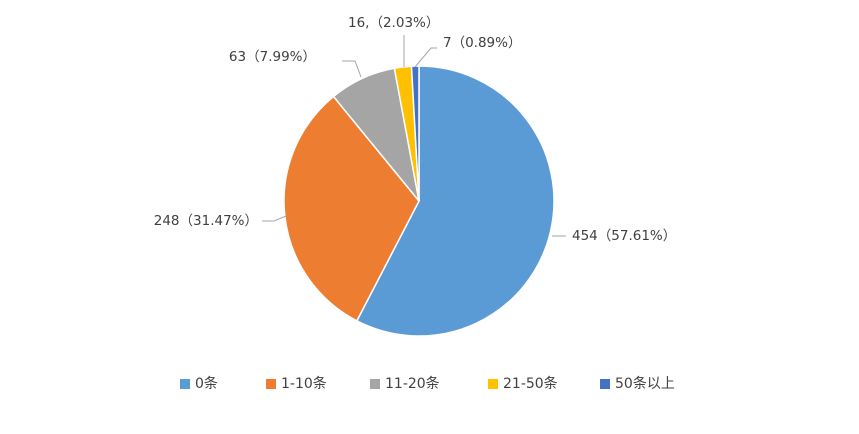 The image size is (859, 434). What do you see at coordinates (393, 23) in the screenshot?
I see `data-label-21-50-3: 16,（2.03%）` at bounding box center [393, 23].